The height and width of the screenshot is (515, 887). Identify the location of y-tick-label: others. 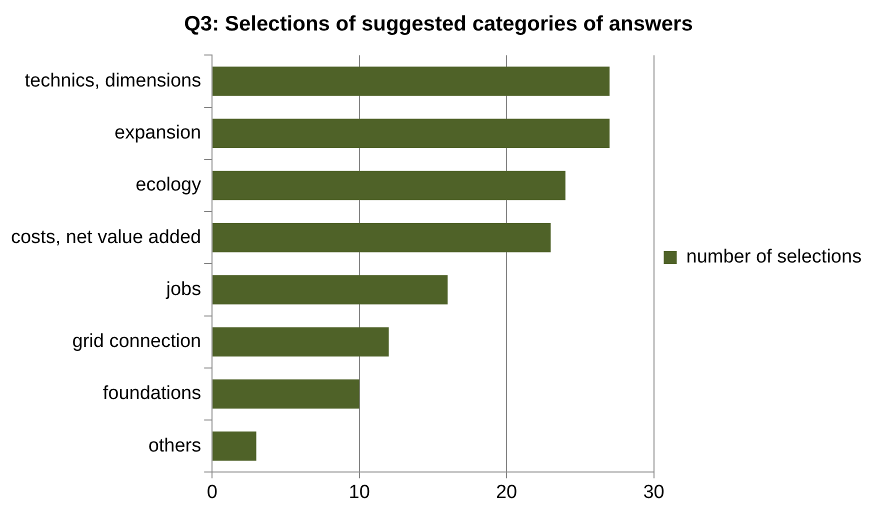
(175, 445).